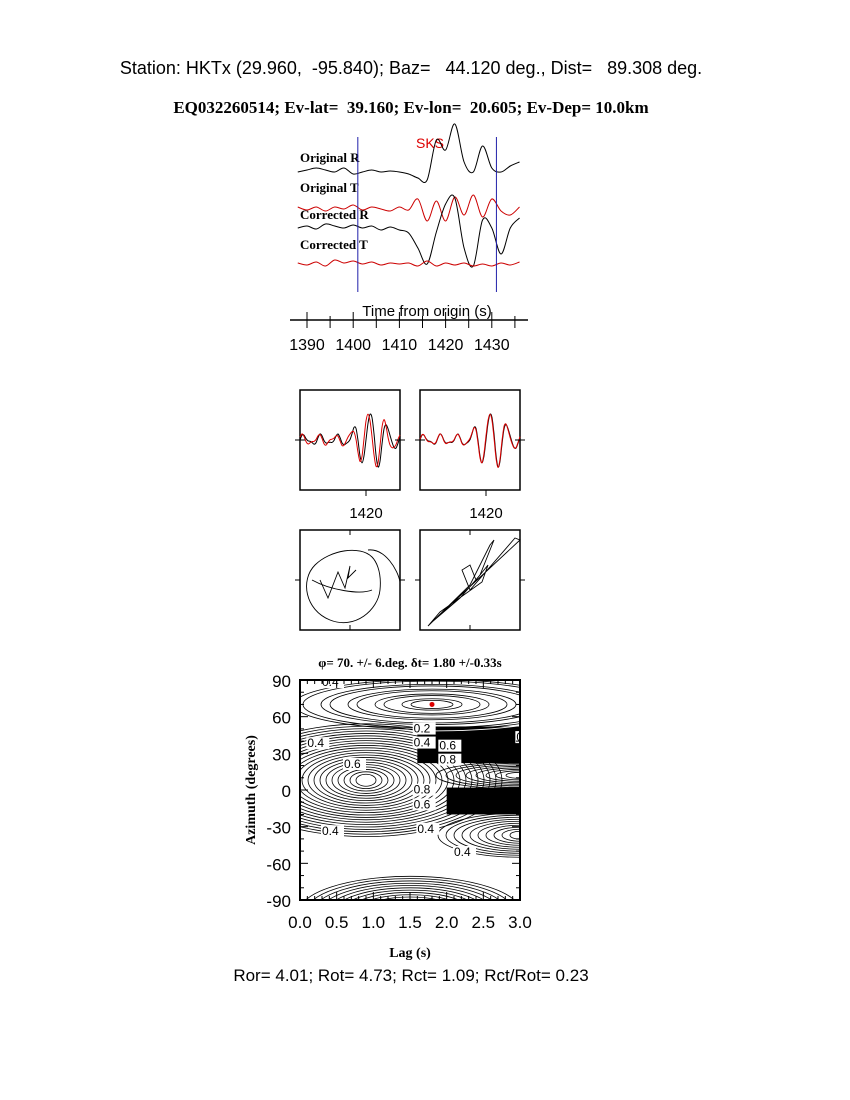 The image size is (850, 1100). I want to click on time-tick-label: 1390, so click(307, 345).